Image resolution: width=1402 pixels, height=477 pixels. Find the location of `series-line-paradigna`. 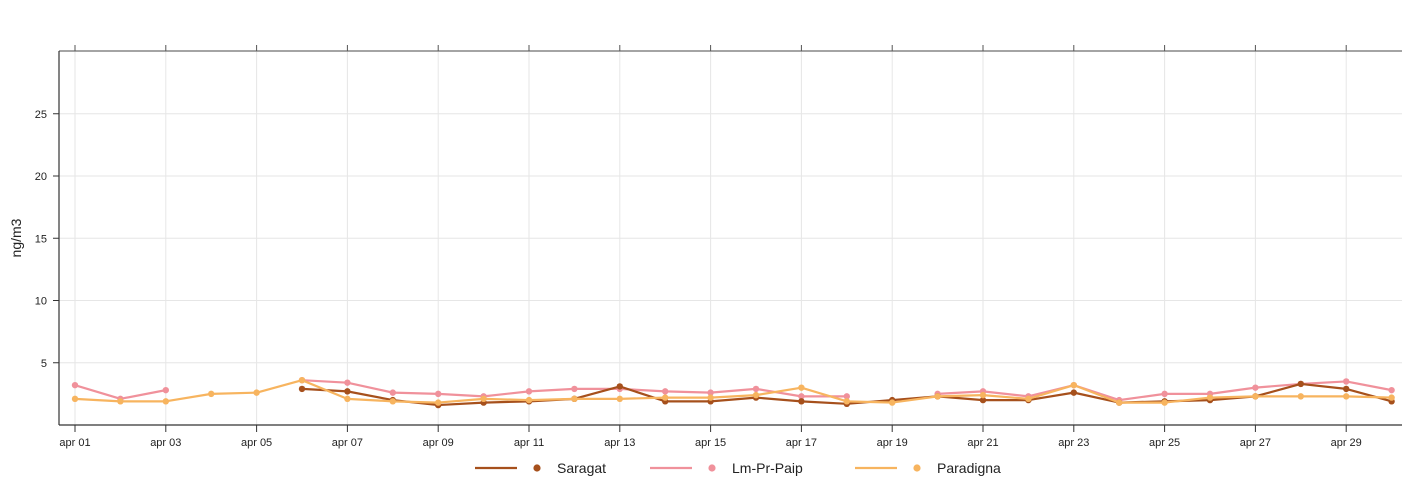

series-line-paradigna is located at coordinates (733, 391).